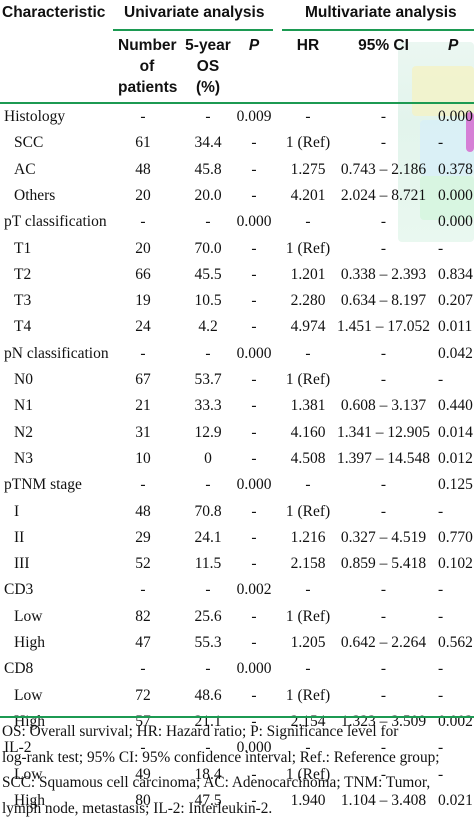  Describe the element at coordinates (147, 66) in the screenshot. I see `header-number-line: of` at that location.